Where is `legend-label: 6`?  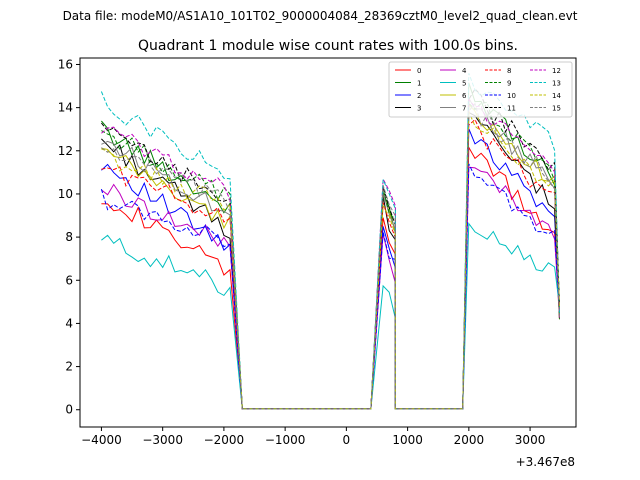
legend-label: 6 is located at coordinates (464, 96).